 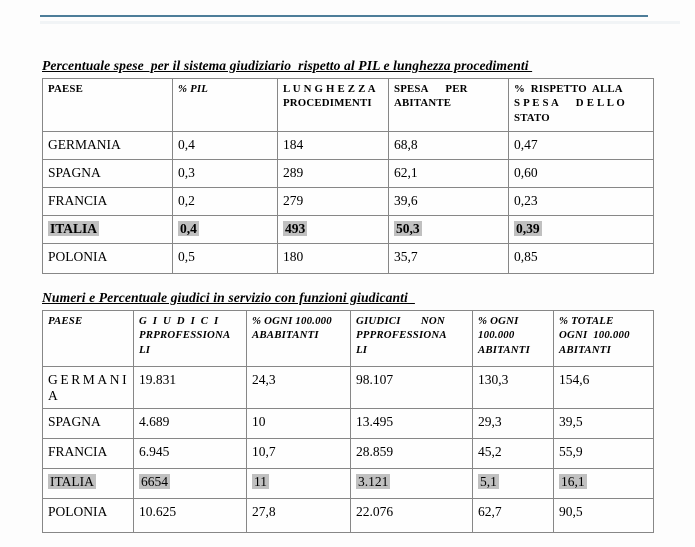 I want to click on header-pil: % PIL, so click(x=225, y=105).